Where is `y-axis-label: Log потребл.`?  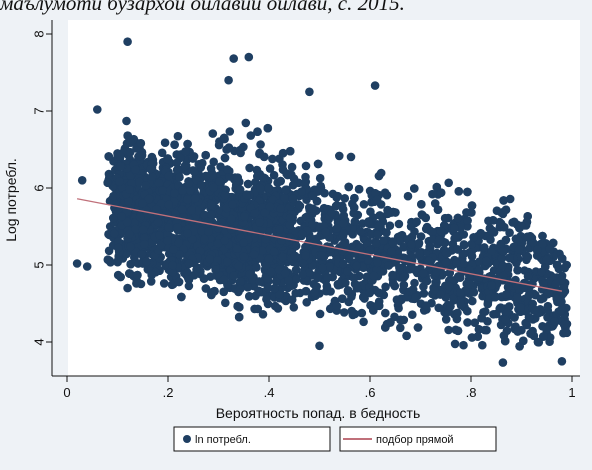 y-axis-label: Log потребл. is located at coordinates (11, 200).